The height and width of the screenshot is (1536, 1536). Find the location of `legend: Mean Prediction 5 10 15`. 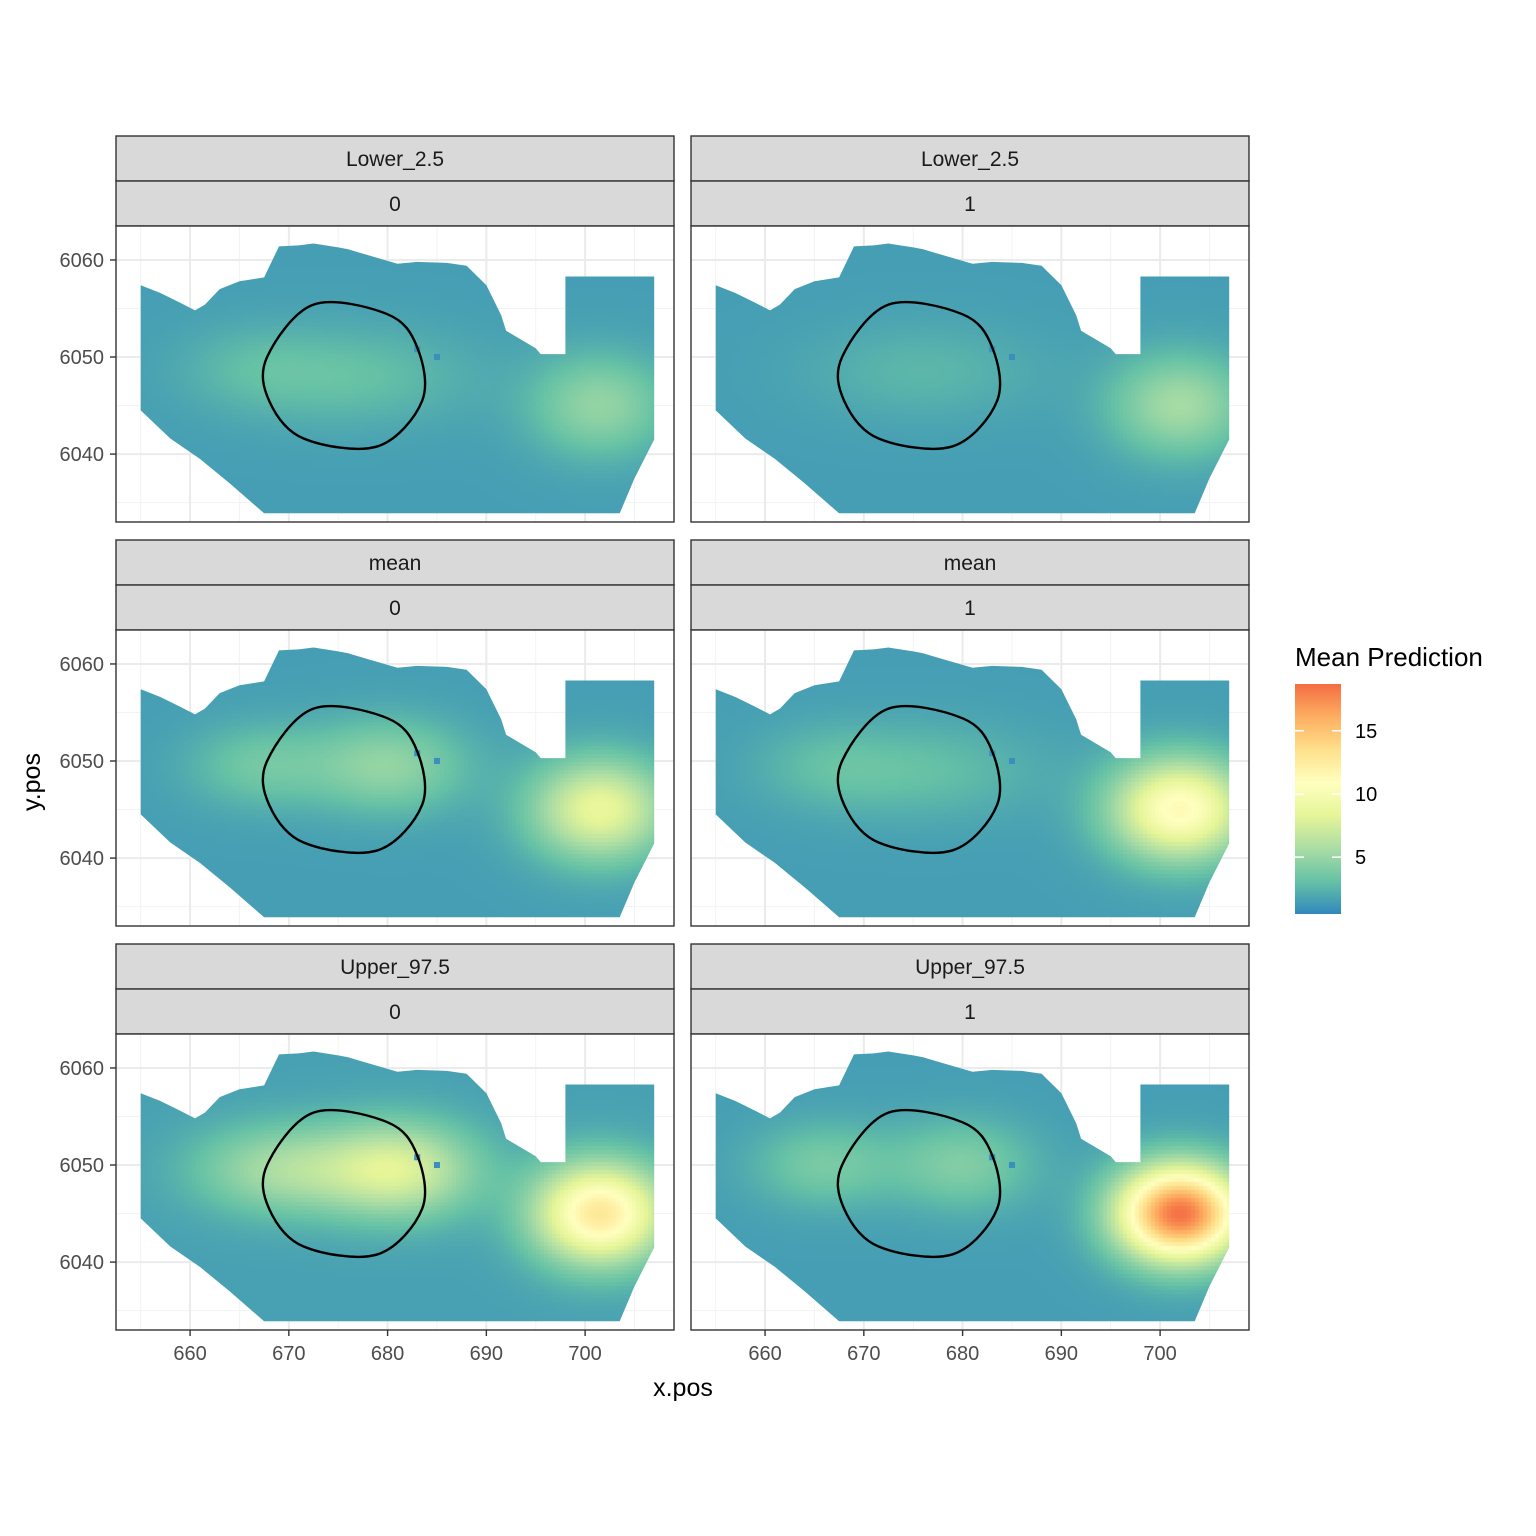

legend: Mean Prediction 5 10 15 is located at coordinates (1389, 778).